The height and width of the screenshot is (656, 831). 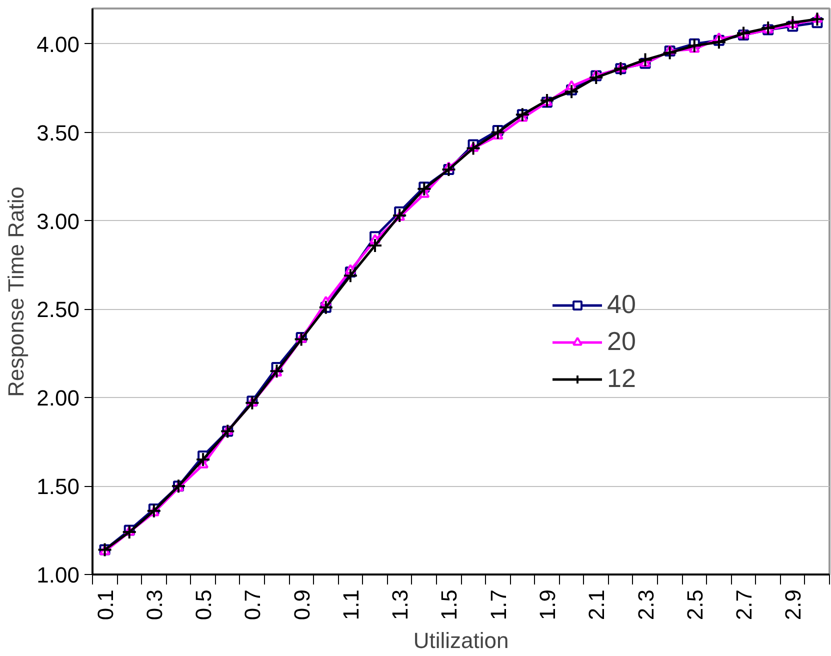 What do you see at coordinates (253, 604) in the screenshot?
I see `x-tick-label: 0.7` at bounding box center [253, 604].